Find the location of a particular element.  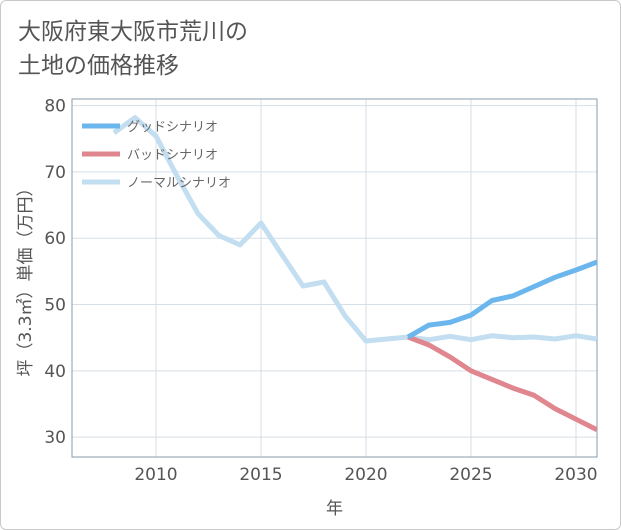

x-axis-label: 年 is located at coordinates (334, 509).